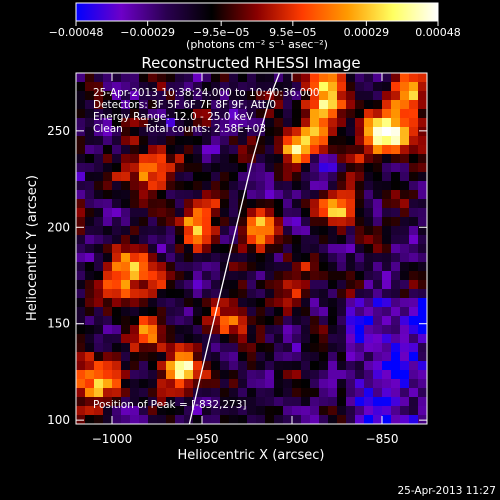 The image size is (500, 500). Describe the element at coordinates (382, 439) in the screenshot. I see `x-tick-label: −850` at that location.